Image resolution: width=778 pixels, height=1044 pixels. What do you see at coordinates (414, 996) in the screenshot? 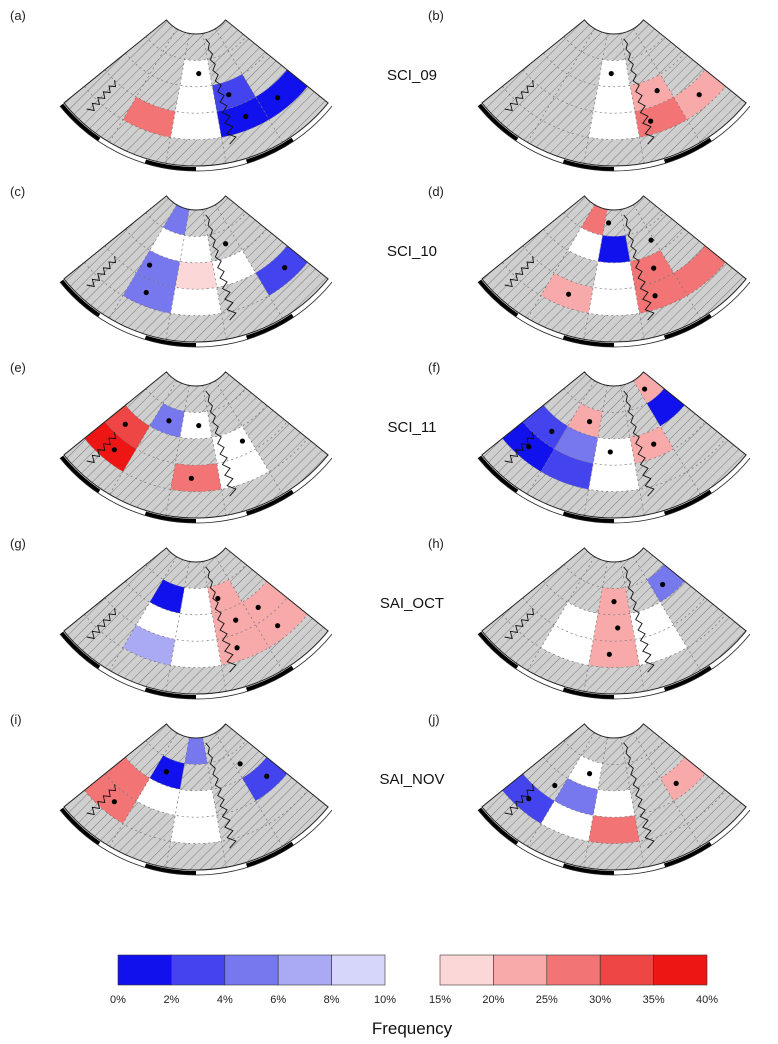
I see `color-legend: 0% 2% 4% 6% 8% 10% 15% 20% 25% 30% 35% 40% Frequency` at bounding box center [414, 996].